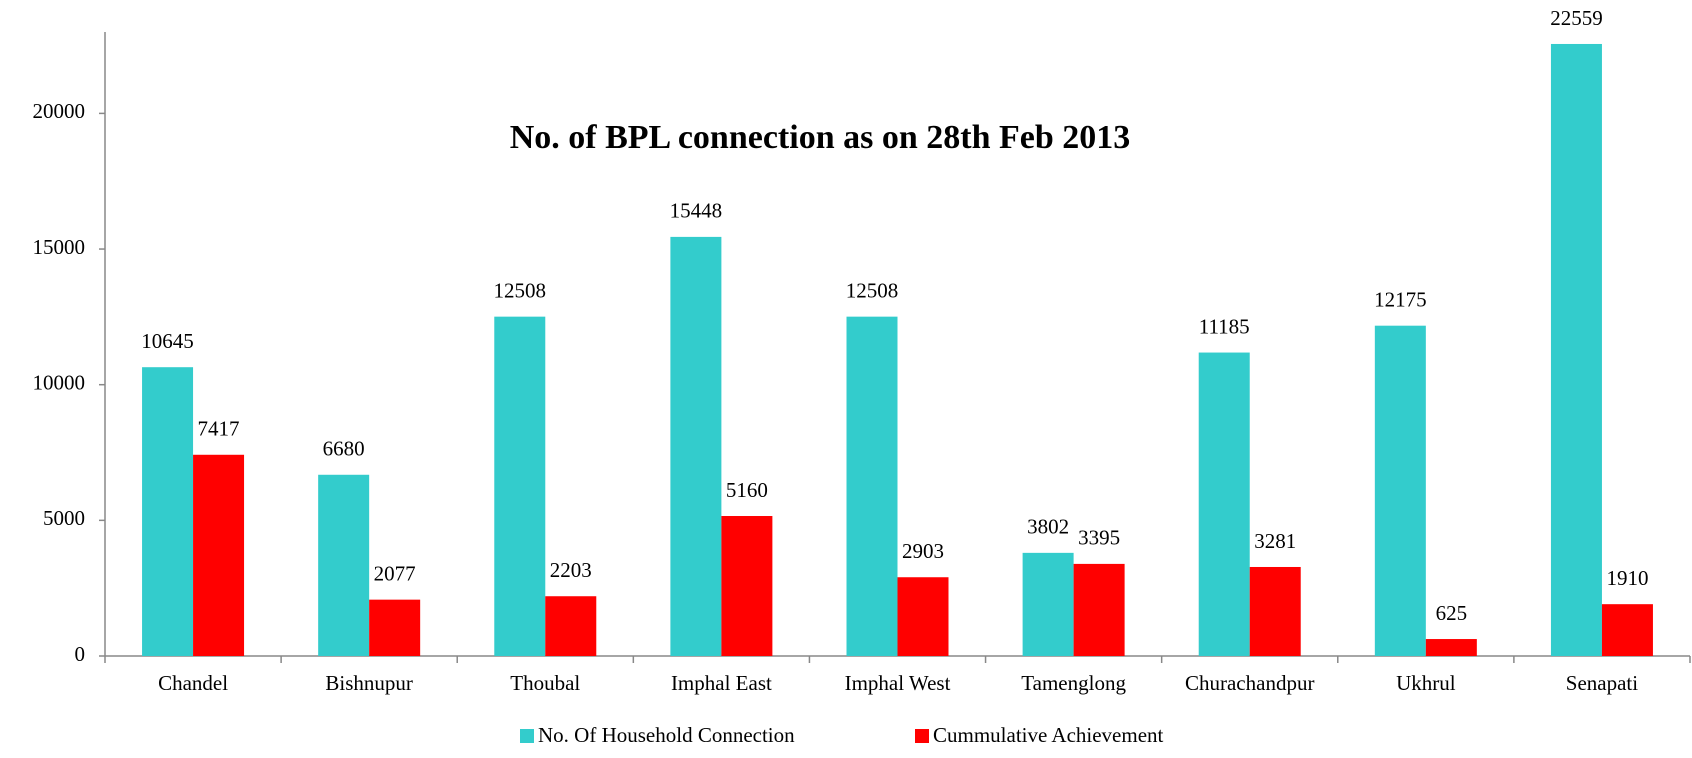 The image size is (1692, 758). What do you see at coordinates (1400, 299) in the screenshot?
I see `data-label: 12175` at bounding box center [1400, 299].